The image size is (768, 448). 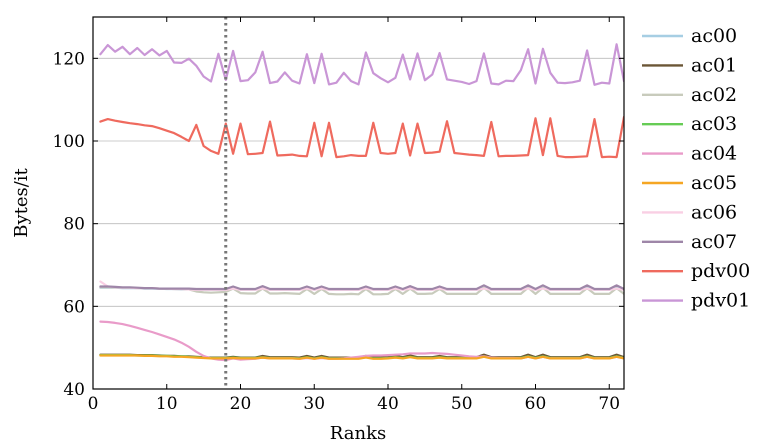 I want to click on legend-label-ac07: ac07, so click(x=714, y=242).